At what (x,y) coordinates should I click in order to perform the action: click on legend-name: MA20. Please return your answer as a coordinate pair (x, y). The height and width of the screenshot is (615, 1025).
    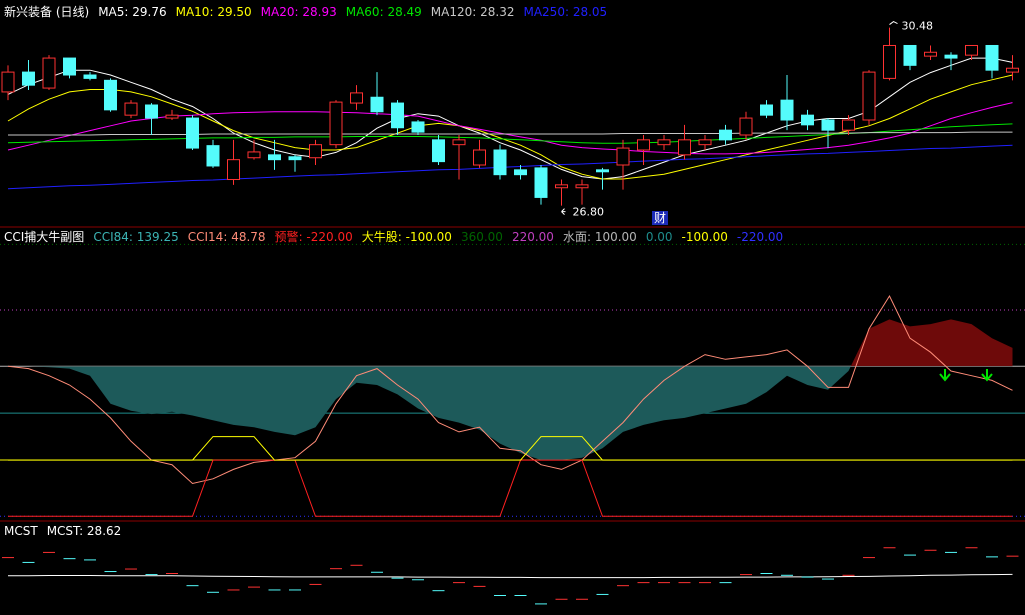
    Looking at the image, I should click on (277, 12).